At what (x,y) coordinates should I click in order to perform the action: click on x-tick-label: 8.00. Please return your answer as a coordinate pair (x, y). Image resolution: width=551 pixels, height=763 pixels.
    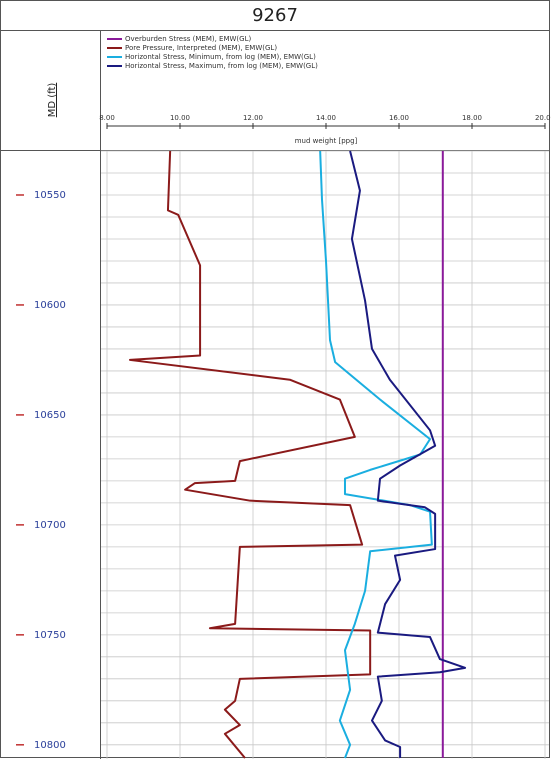
    Looking at the image, I should click on (107, 118).